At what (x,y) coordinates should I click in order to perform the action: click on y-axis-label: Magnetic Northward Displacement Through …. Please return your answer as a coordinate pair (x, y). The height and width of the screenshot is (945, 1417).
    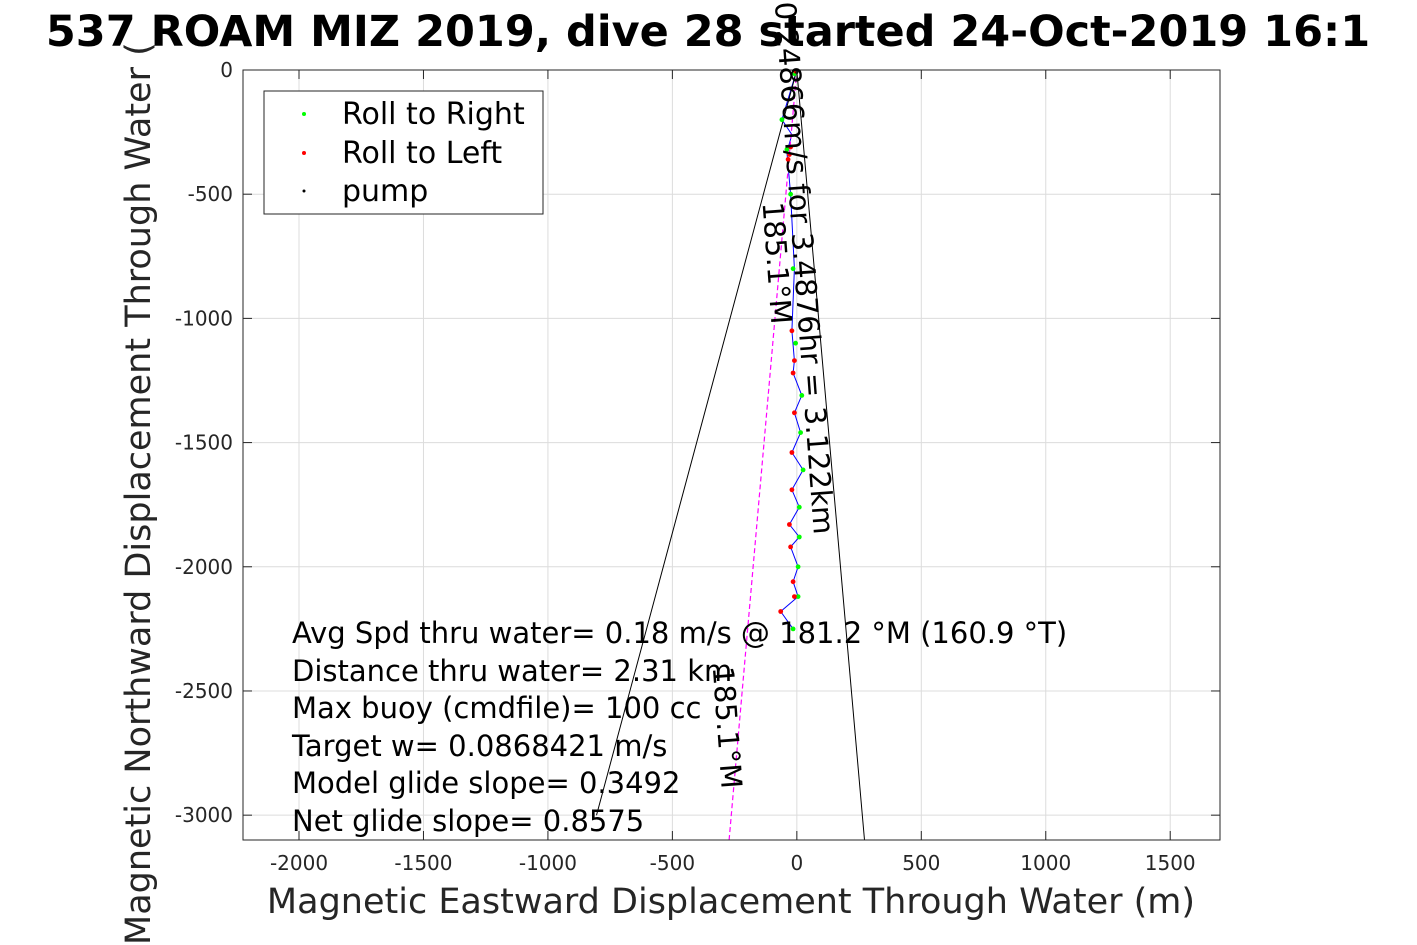
    Looking at the image, I should click on (139, 493).